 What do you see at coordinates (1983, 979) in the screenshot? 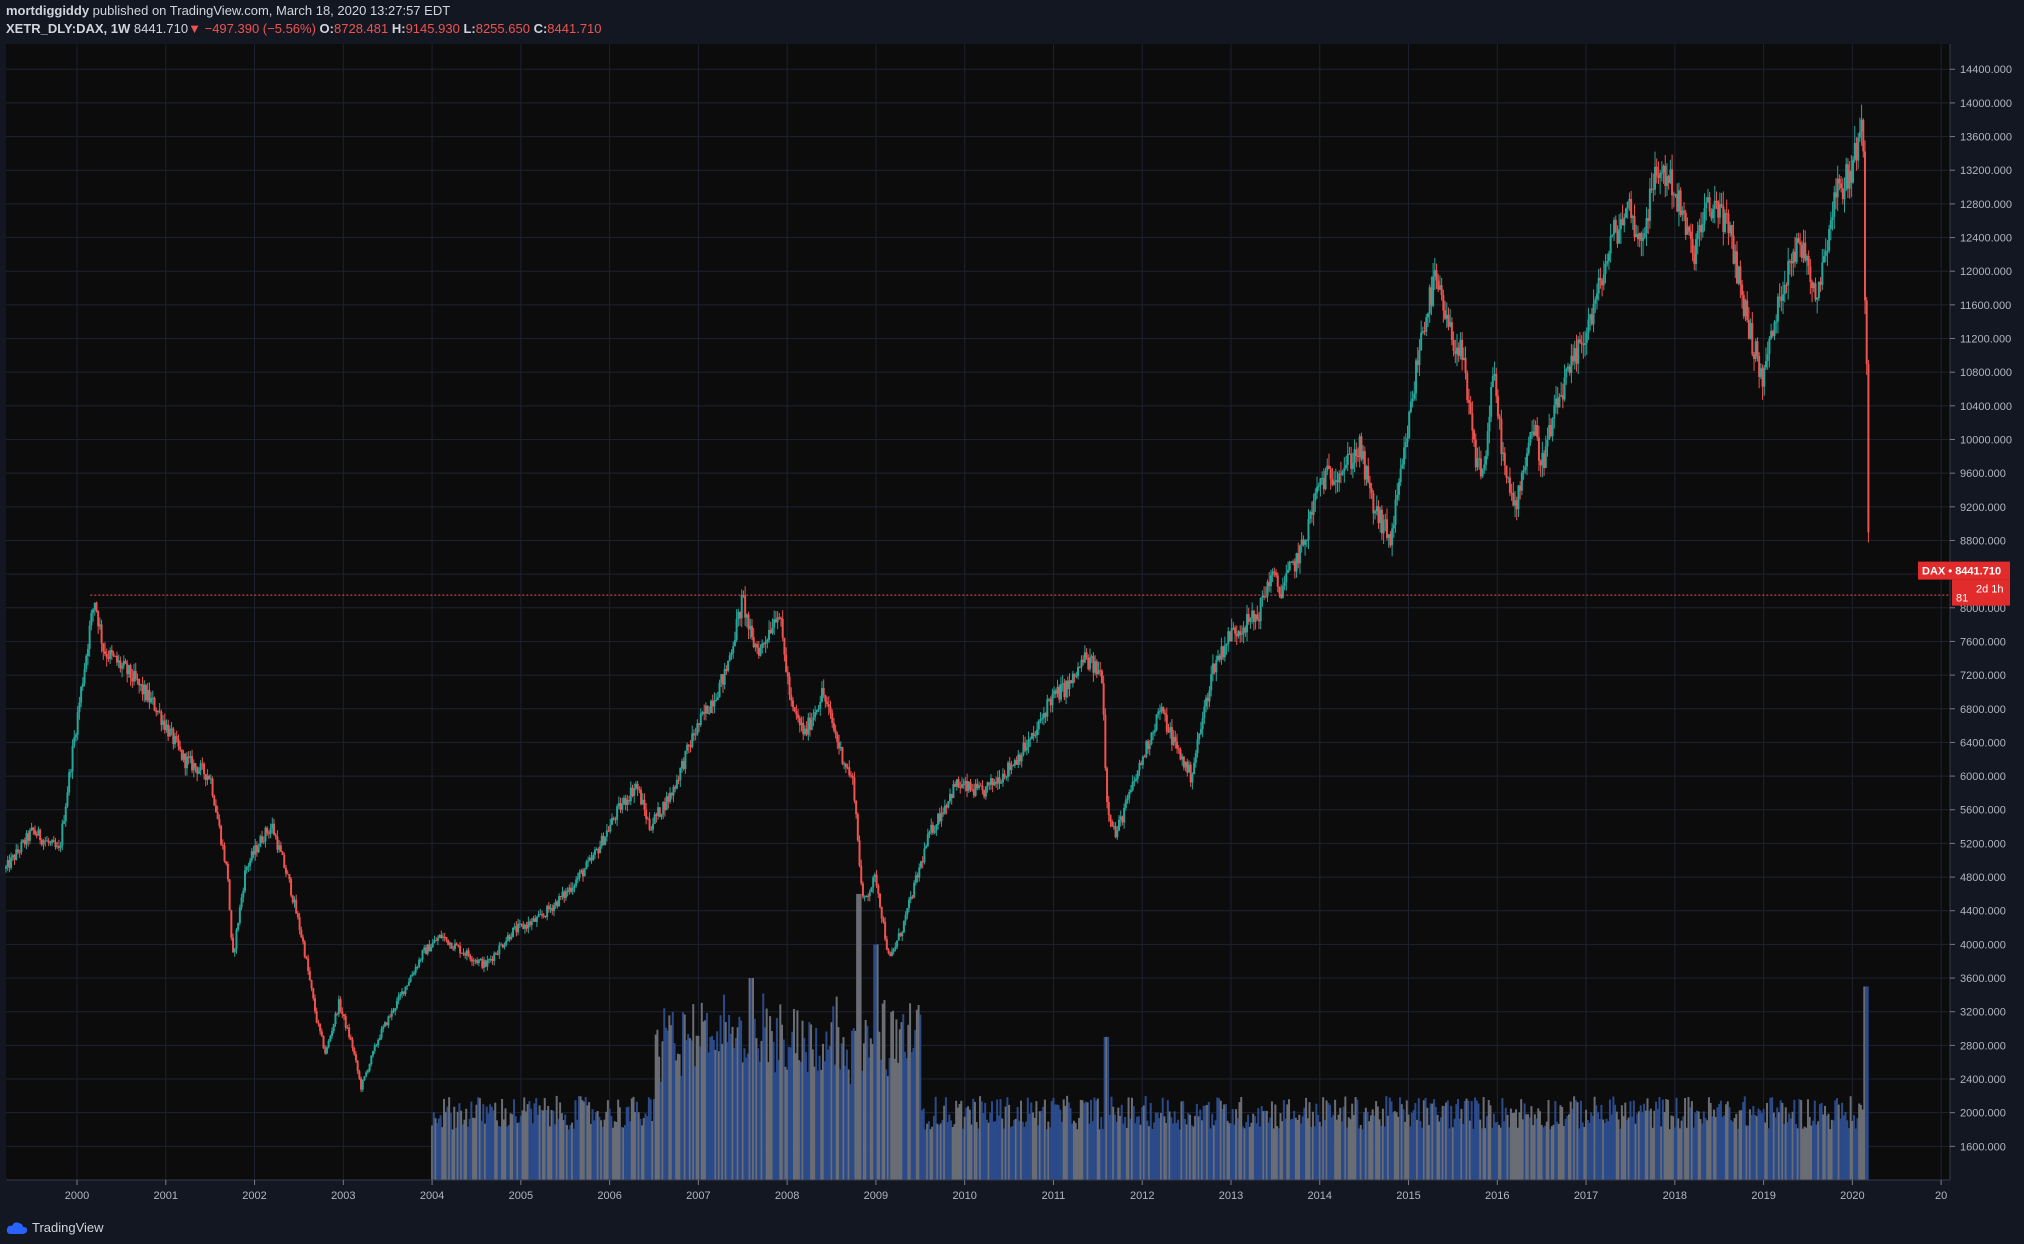
I see `y-tick-label: 3600.000` at bounding box center [1983, 979].